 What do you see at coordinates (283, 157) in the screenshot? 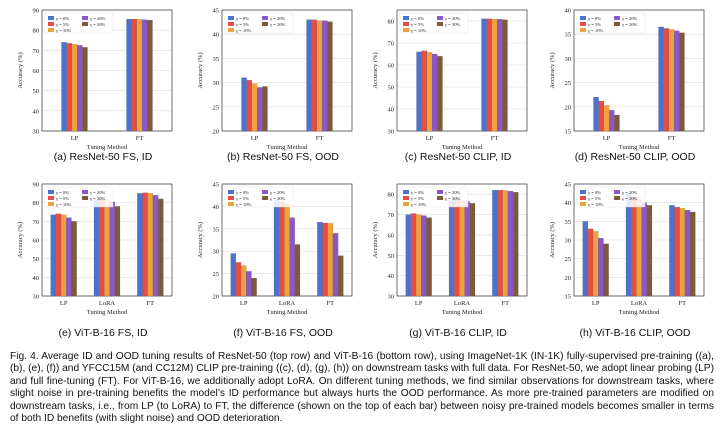
I see `subfigure-caption: (b) ResNet-50 FS, OOD` at bounding box center [283, 157].